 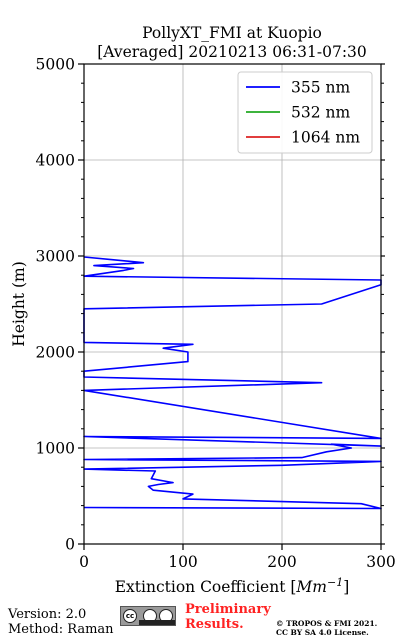 What do you see at coordinates (282, 562) in the screenshot?
I see `x-tick-label: 200` at bounding box center [282, 562].